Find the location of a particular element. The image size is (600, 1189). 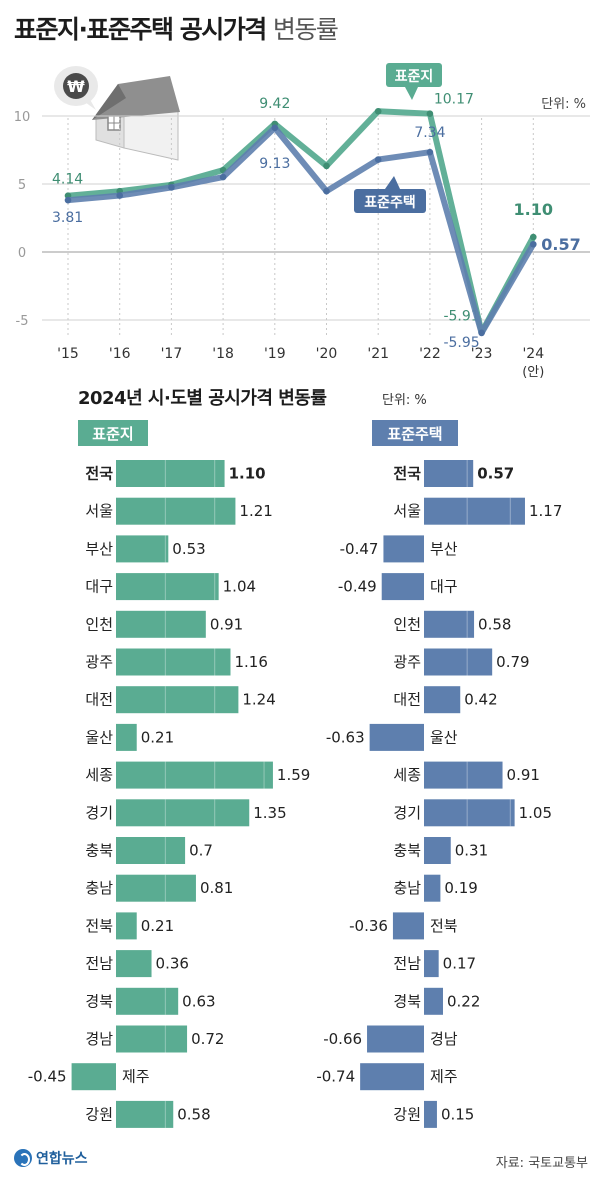

x-tick-label: '21 is located at coordinates (378, 354).